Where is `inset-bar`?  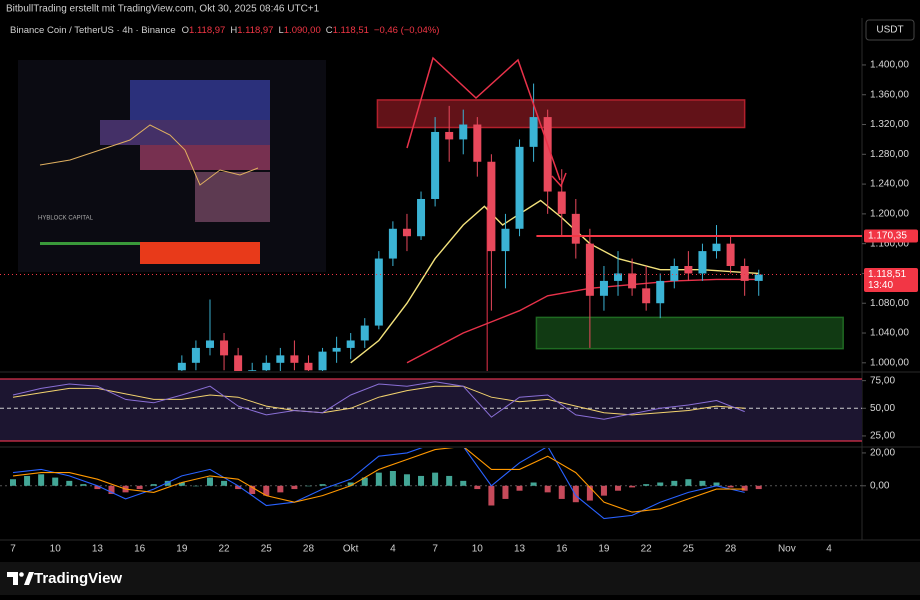 inset-bar is located at coordinates (90, 243).